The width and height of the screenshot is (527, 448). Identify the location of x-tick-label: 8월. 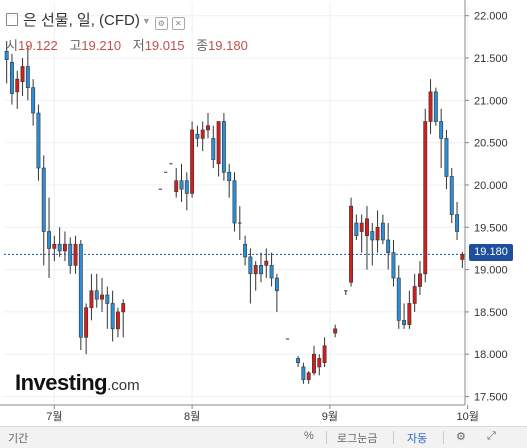
(192, 416).